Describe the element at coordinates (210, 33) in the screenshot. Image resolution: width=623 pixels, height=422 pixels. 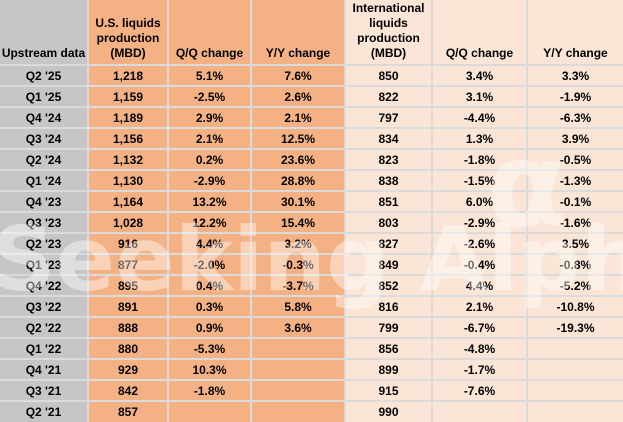
I see `header-us-qq-change: Q/Q change` at that location.